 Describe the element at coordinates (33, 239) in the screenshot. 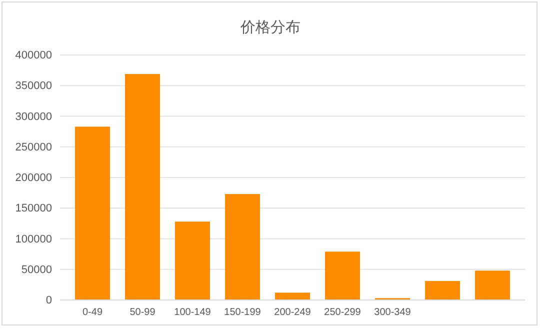

I see `y-tick-label: 100000` at that location.